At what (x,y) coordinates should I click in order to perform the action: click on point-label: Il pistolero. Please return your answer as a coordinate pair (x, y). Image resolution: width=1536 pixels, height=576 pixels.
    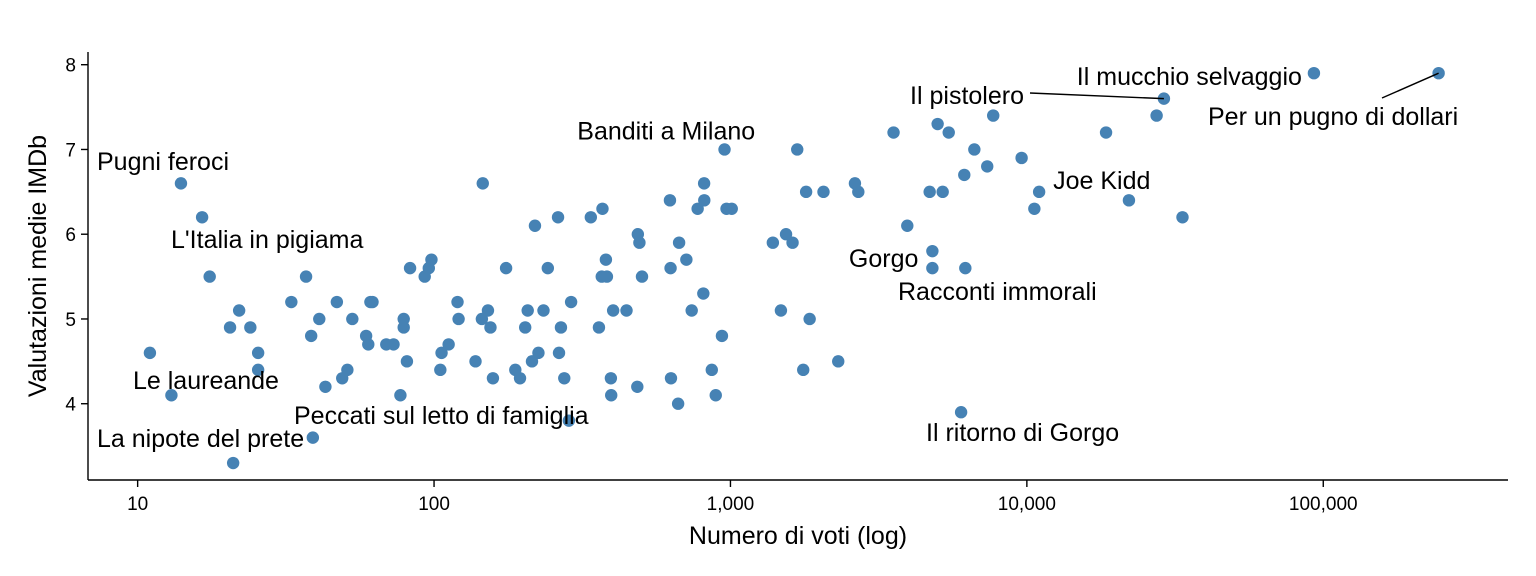
    Looking at the image, I should click on (967, 96).